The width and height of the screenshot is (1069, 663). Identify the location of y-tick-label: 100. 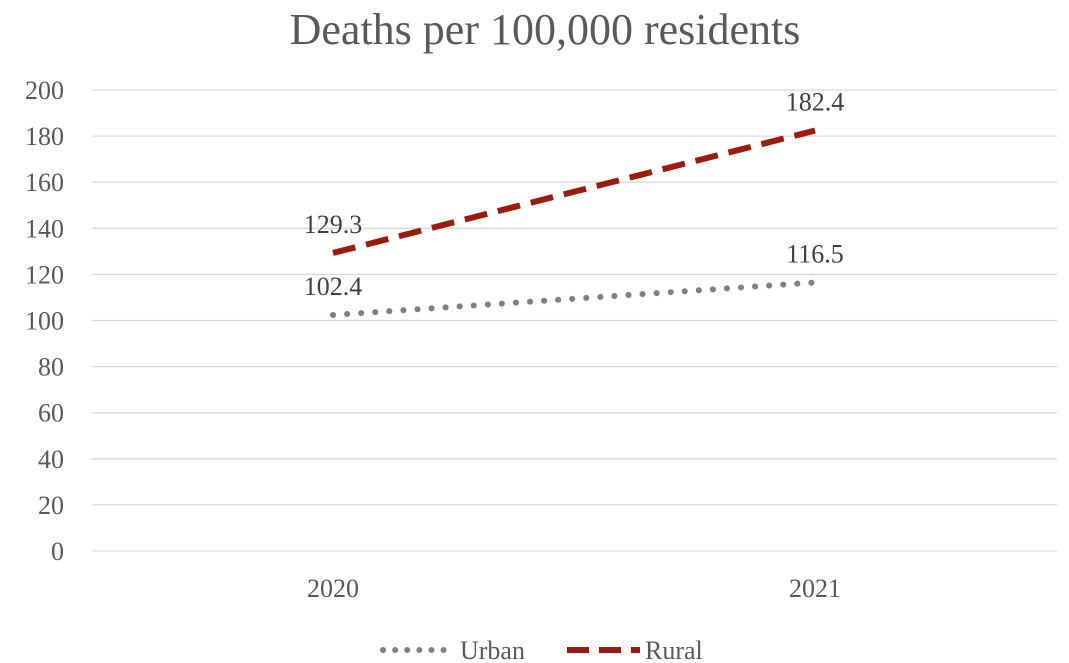
(44, 321).